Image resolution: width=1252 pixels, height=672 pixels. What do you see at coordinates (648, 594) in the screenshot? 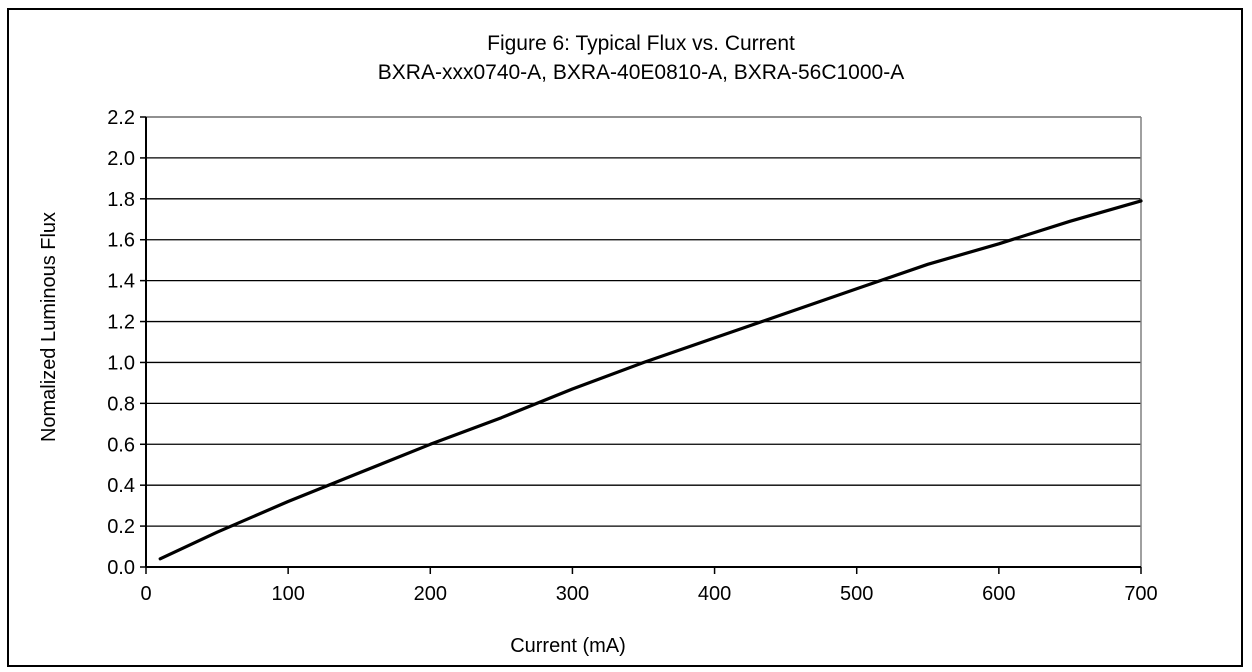
I see `x-tick-labels: 0 100 200 300 400 500 600 700` at bounding box center [648, 594].